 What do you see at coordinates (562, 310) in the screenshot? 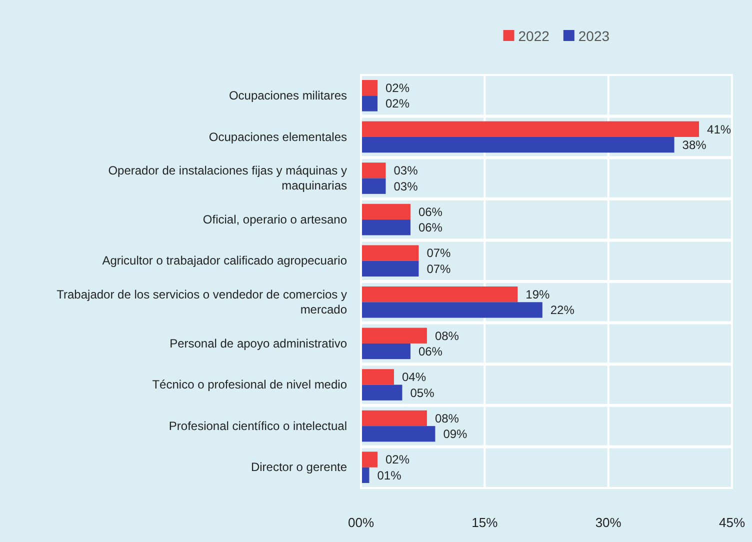
I see `data-label: 22%` at bounding box center [562, 310].